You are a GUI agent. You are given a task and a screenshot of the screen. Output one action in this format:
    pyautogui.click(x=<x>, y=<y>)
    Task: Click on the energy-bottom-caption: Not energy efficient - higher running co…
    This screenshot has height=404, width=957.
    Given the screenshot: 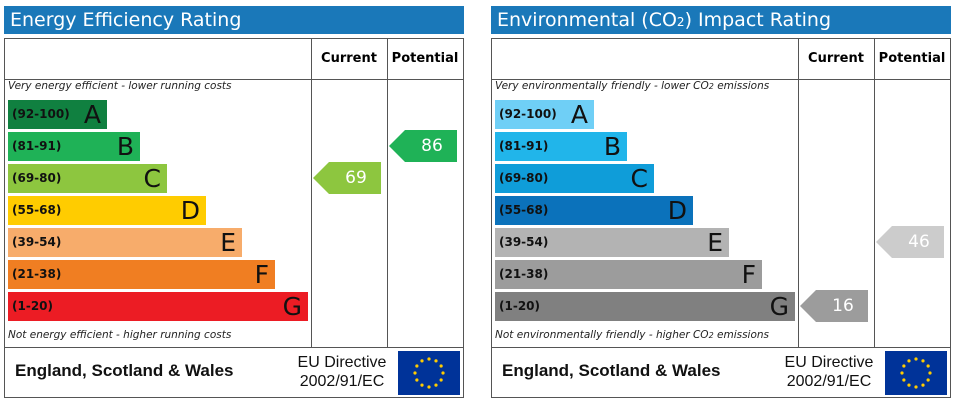 What is the action you would take?
    pyautogui.click(x=120, y=335)
    